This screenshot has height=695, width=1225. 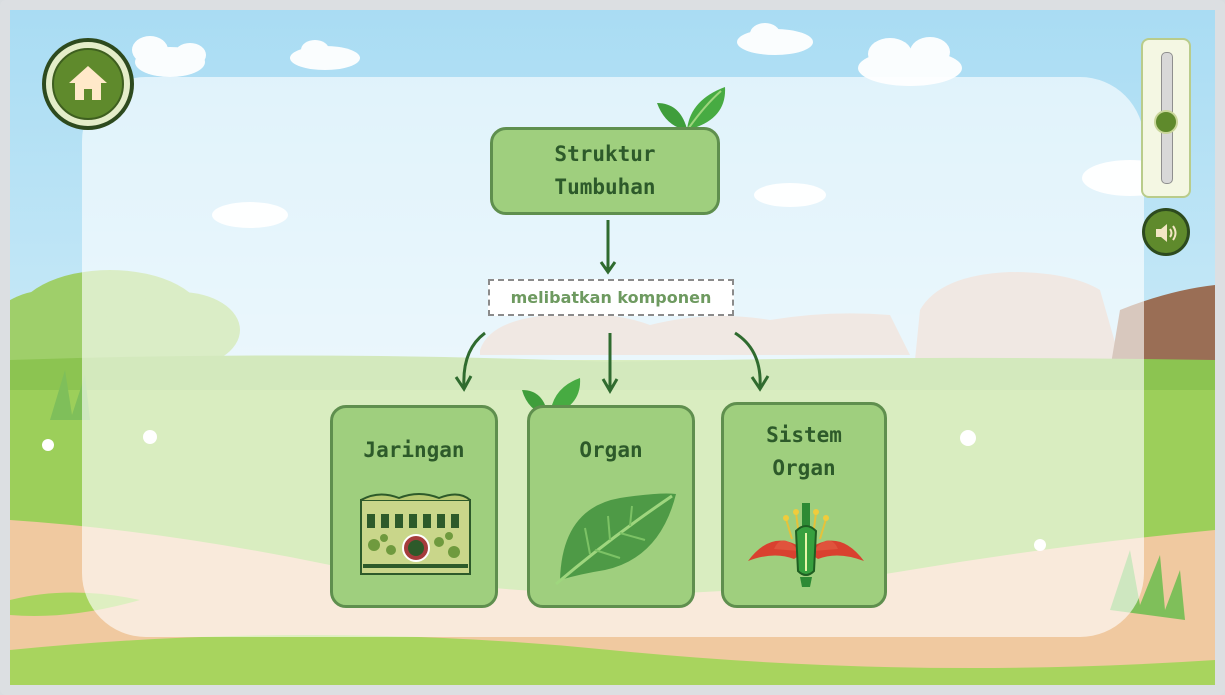 I want to click on volume-slider, so click(x=1166, y=118).